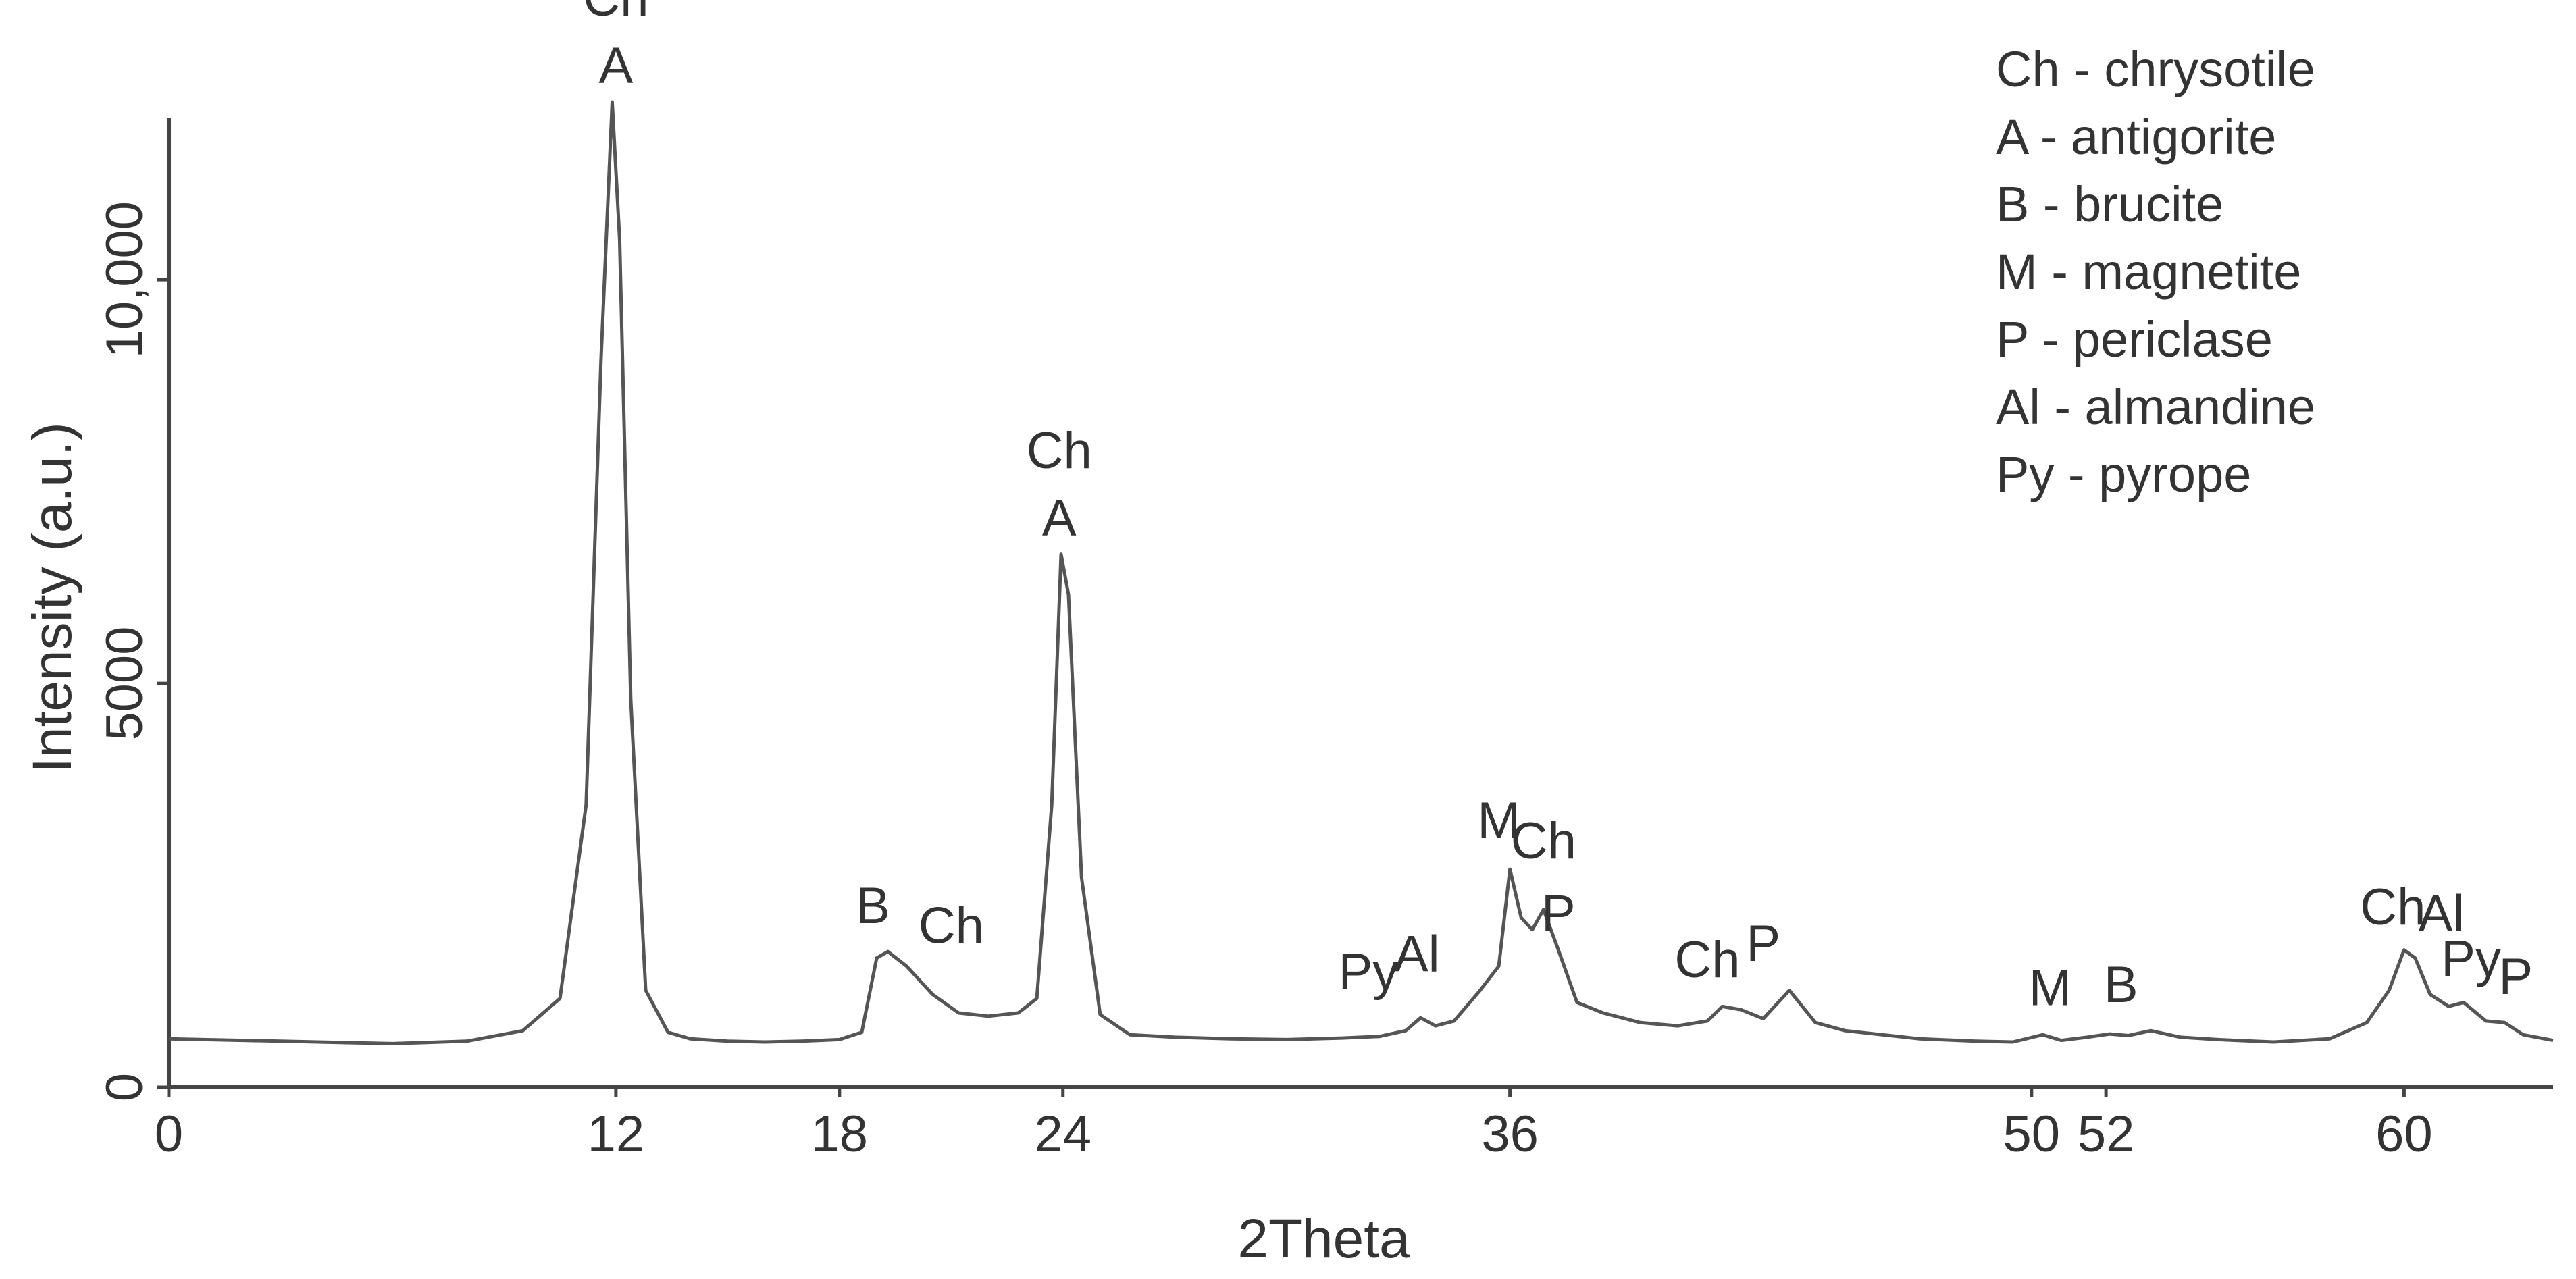  Describe the element at coordinates (2136, 137) in the screenshot. I see `legend-entry: A - antigorite` at that location.